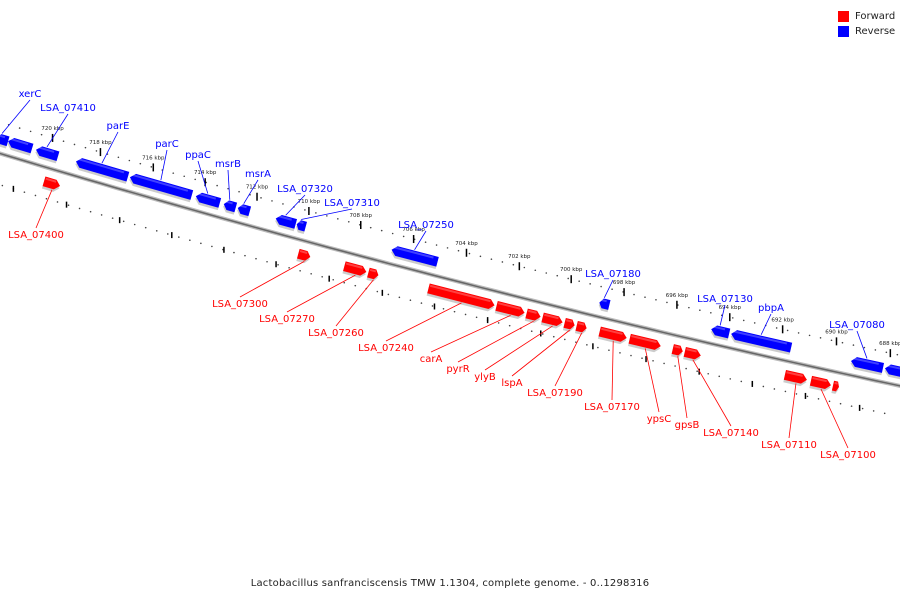  Describe the element at coordinates (782, 320) in the screenshot. I see `kbp-label: 692 kbp` at that location.